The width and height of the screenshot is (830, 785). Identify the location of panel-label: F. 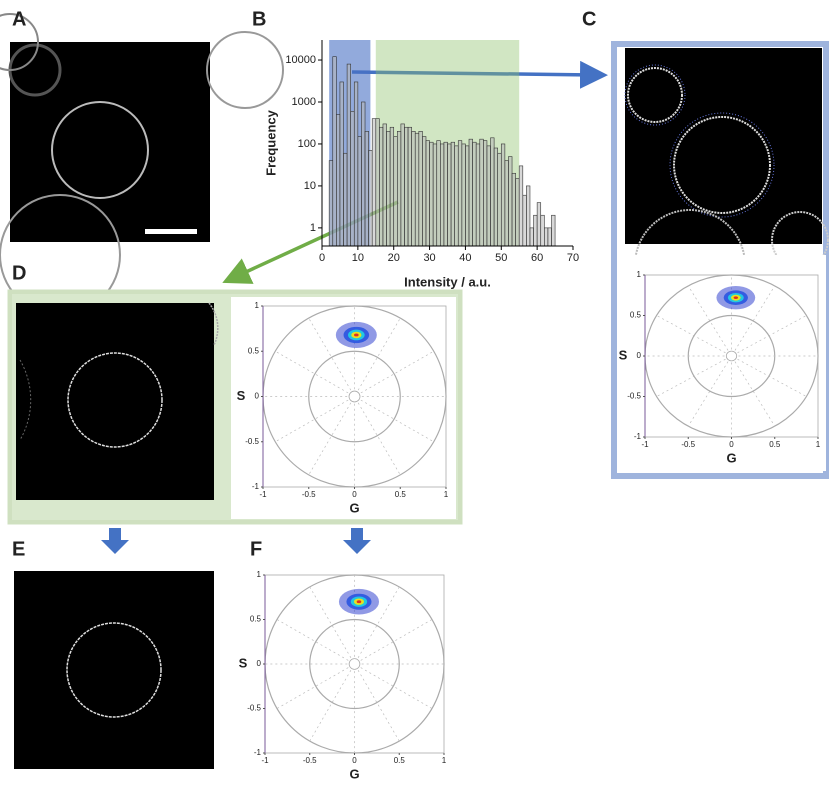
(256, 549).